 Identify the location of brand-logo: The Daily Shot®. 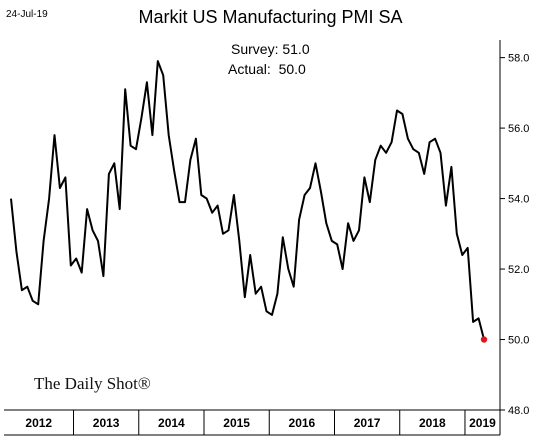
(92, 383).